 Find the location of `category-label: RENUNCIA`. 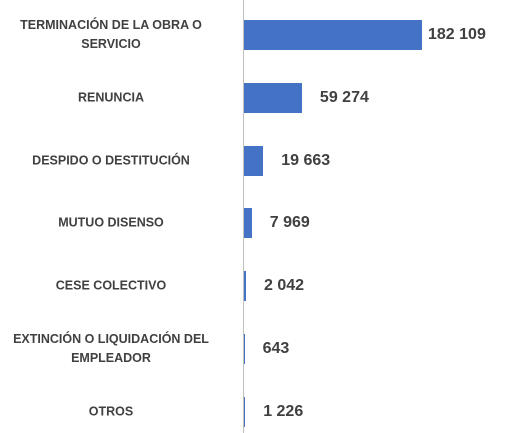

category-label: RENUNCIA is located at coordinates (111, 97).